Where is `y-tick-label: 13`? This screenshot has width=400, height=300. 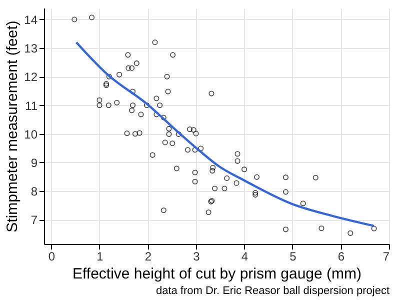
y-tick-label: 13 is located at coordinates (31, 49).